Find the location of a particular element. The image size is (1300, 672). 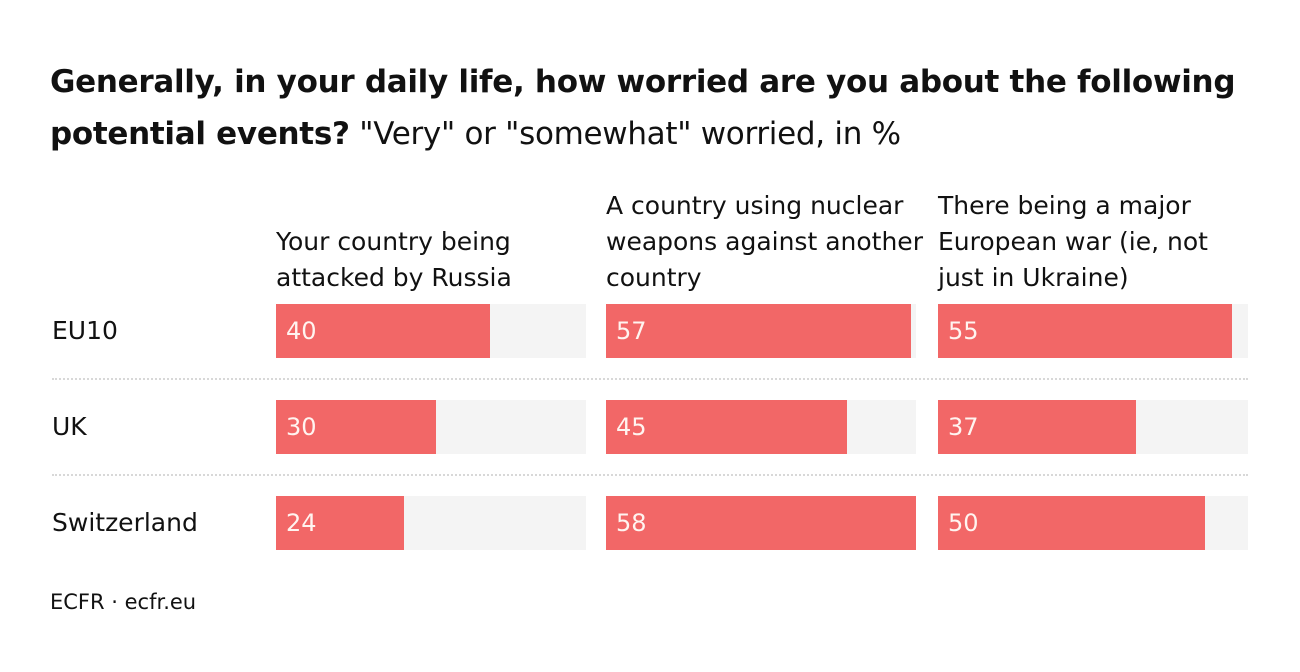

value-label: 37 is located at coordinates (963, 427).